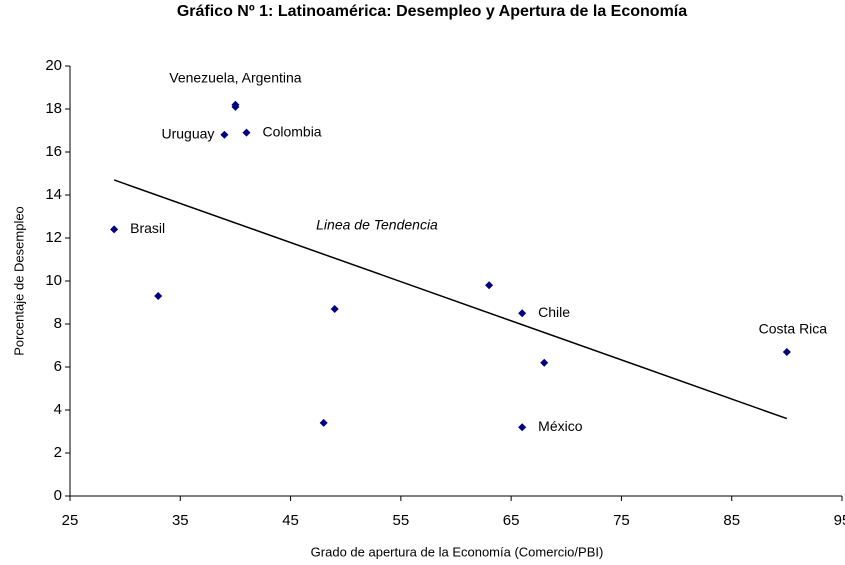 The height and width of the screenshot is (565, 845). What do you see at coordinates (235, 77) in the screenshot?
I see `point-label: Venezuela, Argentina` at bounding box center [235, 77].